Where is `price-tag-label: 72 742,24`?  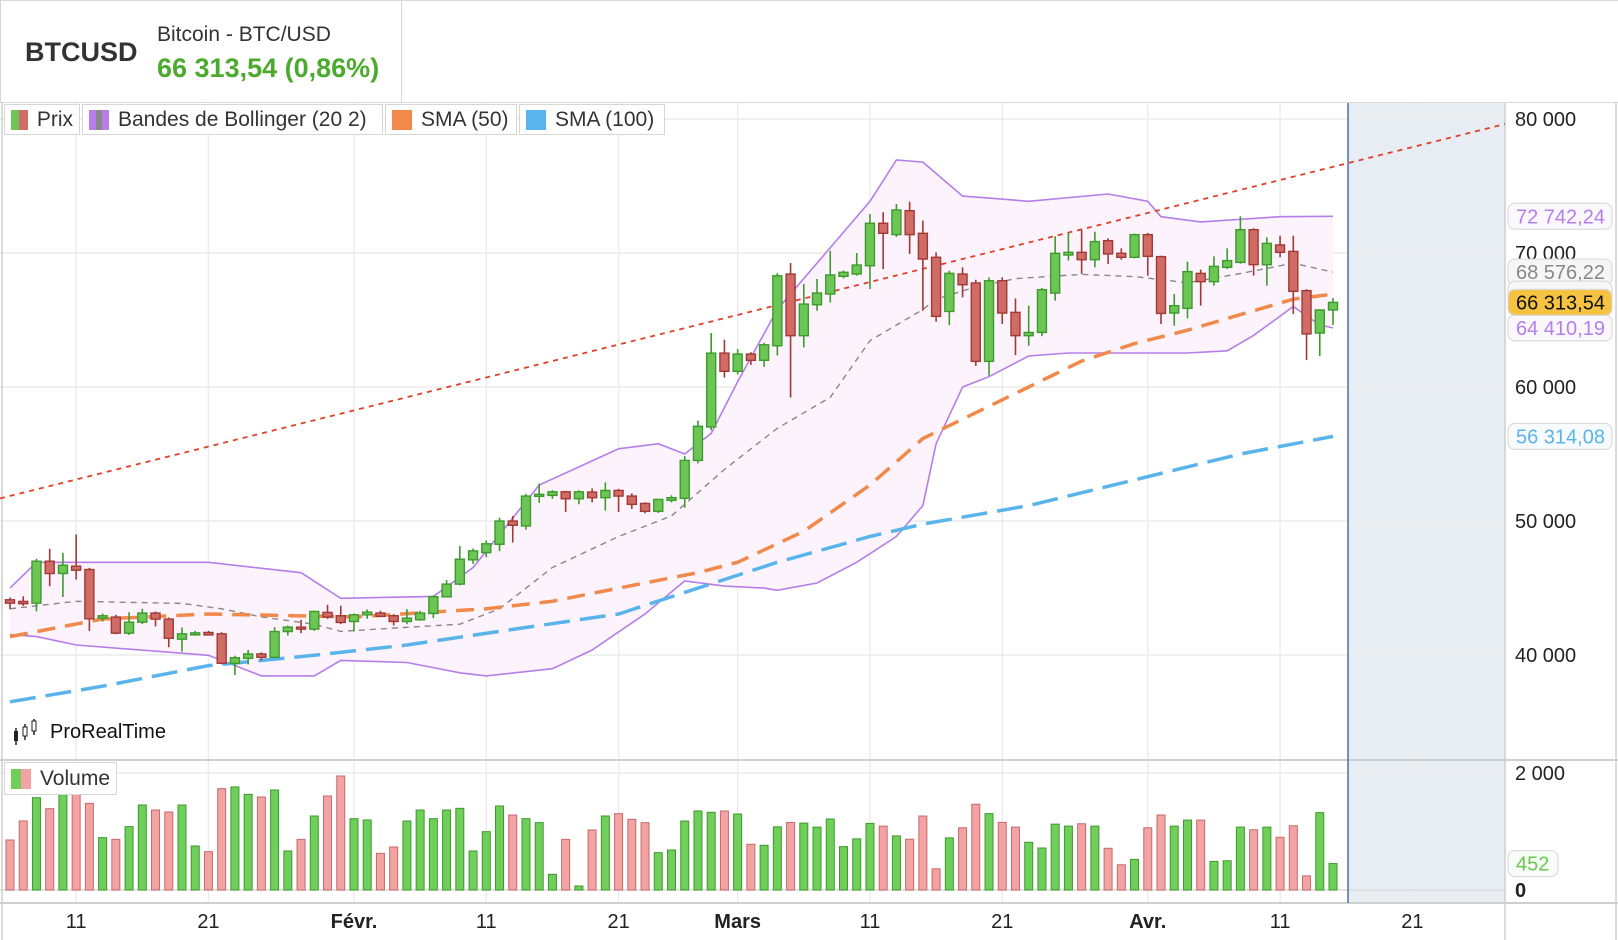
price-tag-label: 72 742,24 is located at coordinates (1560, 217).